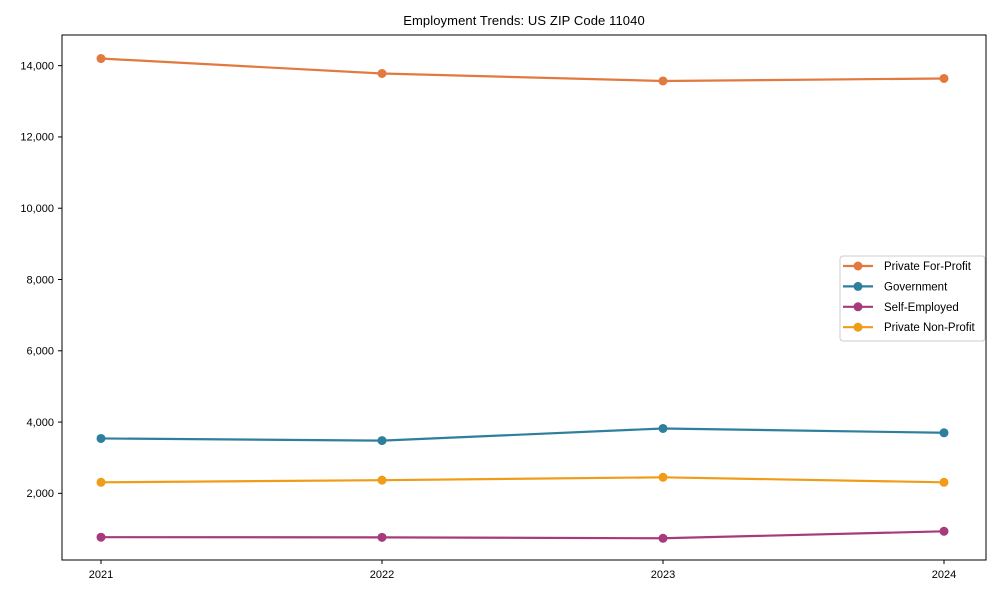 The width and height of the screenshot is (1000, 600). Describe the element at coordinates (382, 575) in the screenshot. I see `x-tick-label: 2022` at that location.